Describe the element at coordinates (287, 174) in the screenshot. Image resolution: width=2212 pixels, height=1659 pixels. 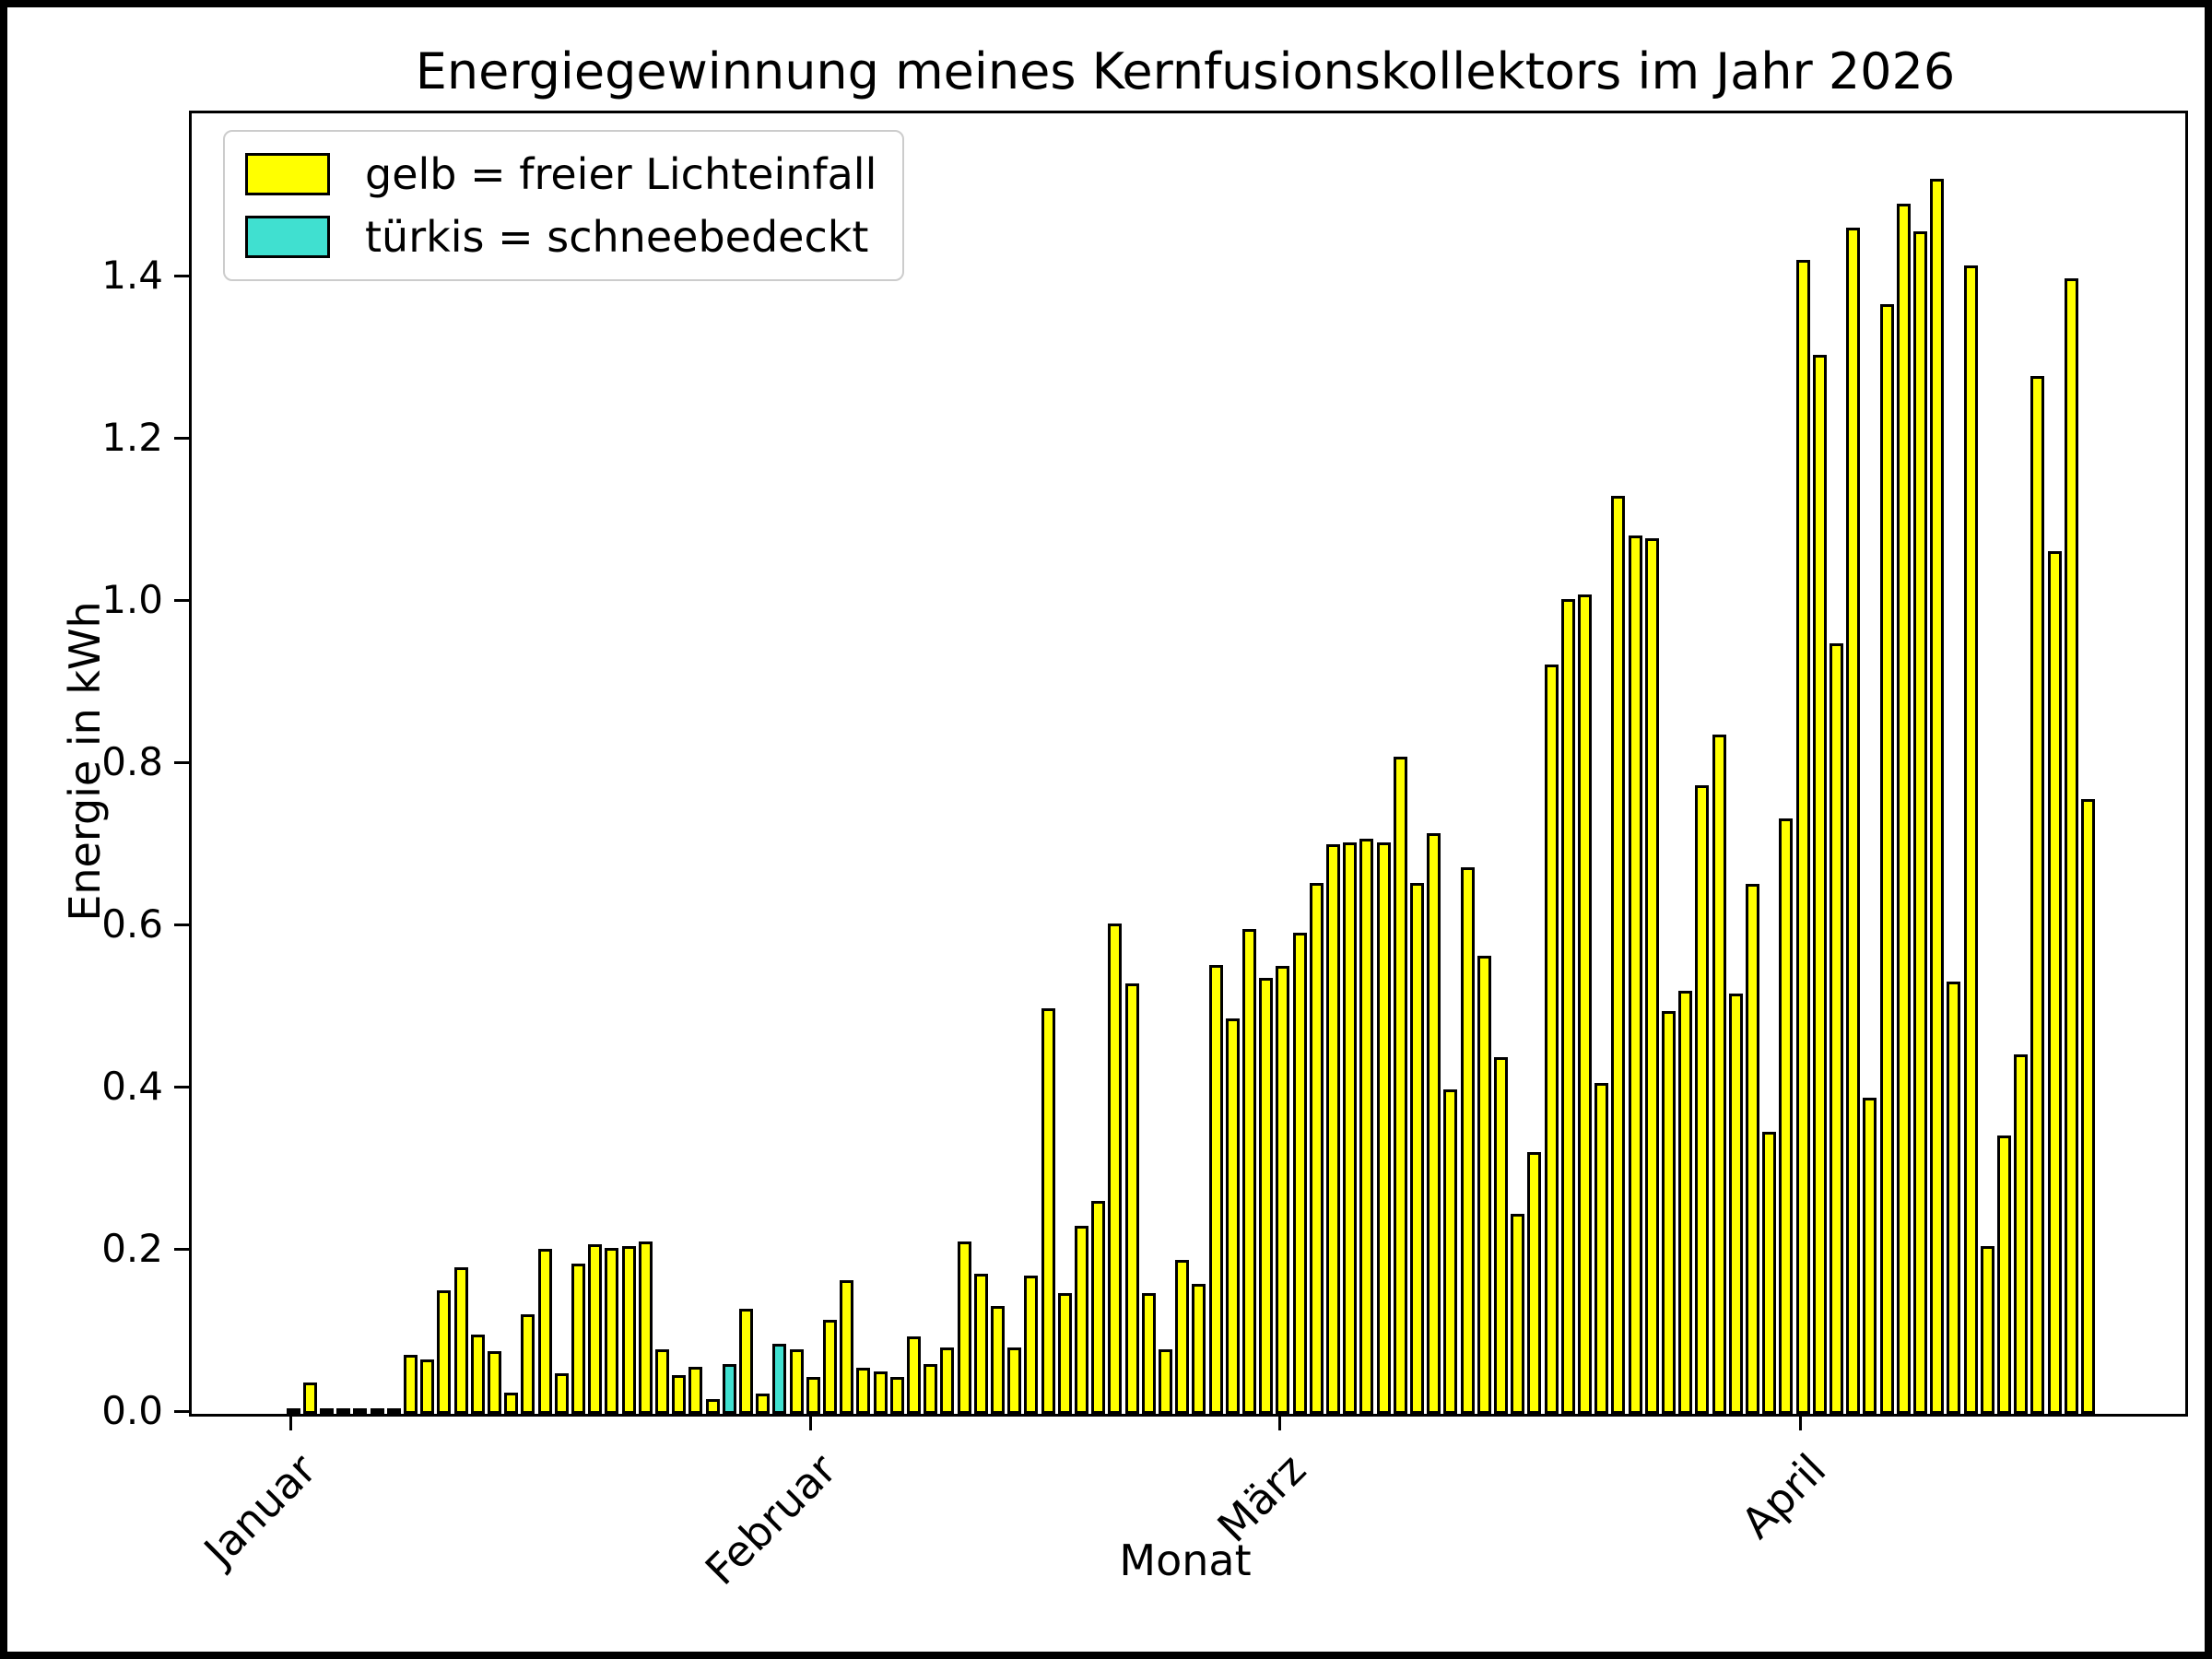
I see `legend-swatch-yellow` at that location.